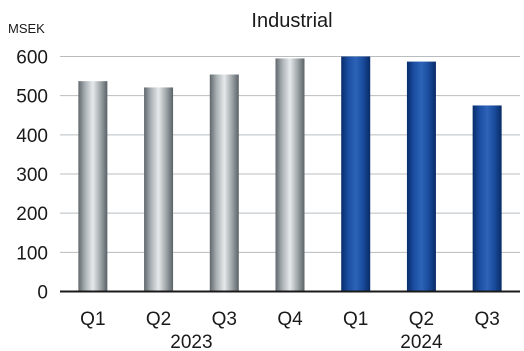  What do you see at coordinates (32, 58) in the screenshot?
I see `y-tick-label: 600` at bounding box center [32, 58].